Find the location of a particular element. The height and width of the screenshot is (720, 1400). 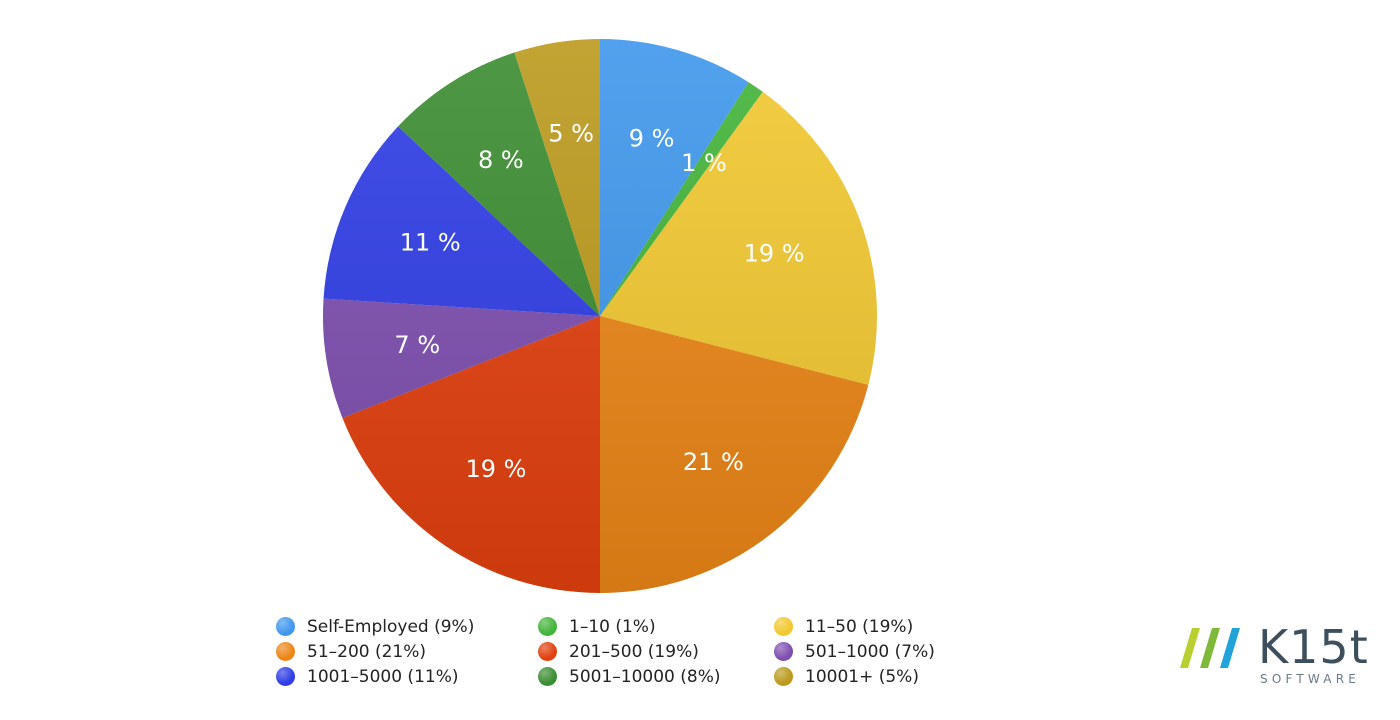

slice-label: 8 % is located at coordinates (501, 160).